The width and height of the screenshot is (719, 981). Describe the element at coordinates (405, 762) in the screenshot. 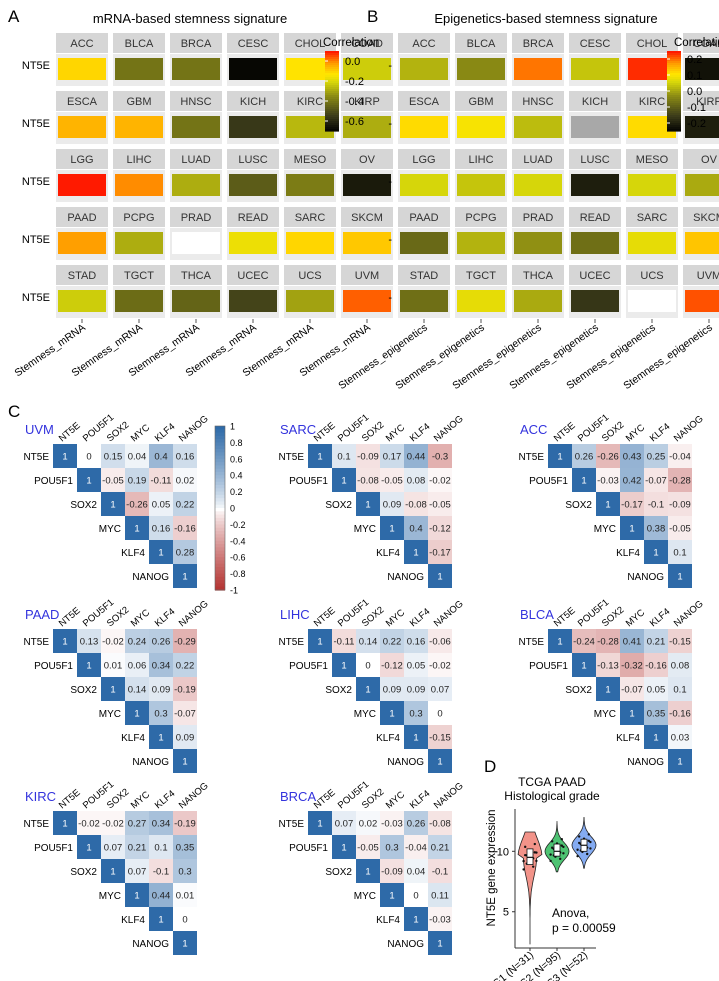

I see `corr-row-label: NANOG` at that location.